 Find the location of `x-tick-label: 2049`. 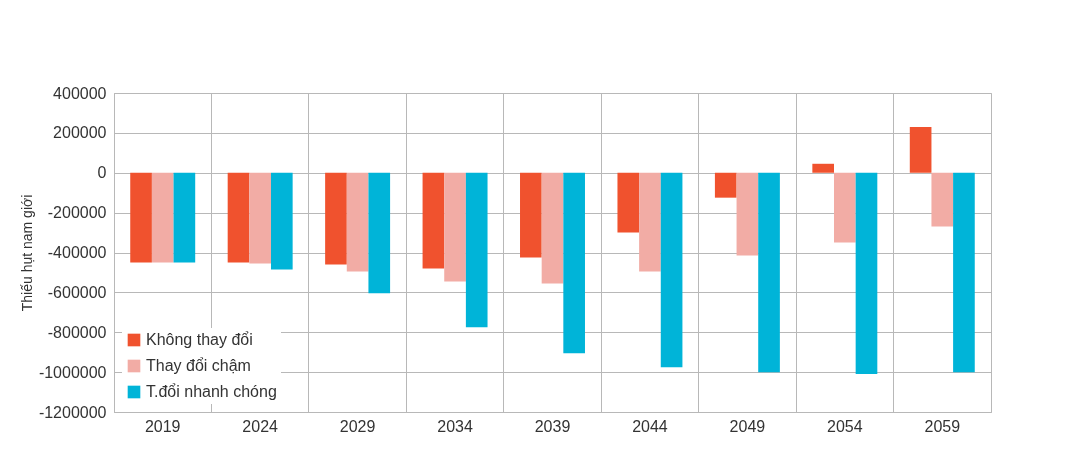

x-tick-label: 2049 is located at coordinates (747, 426).